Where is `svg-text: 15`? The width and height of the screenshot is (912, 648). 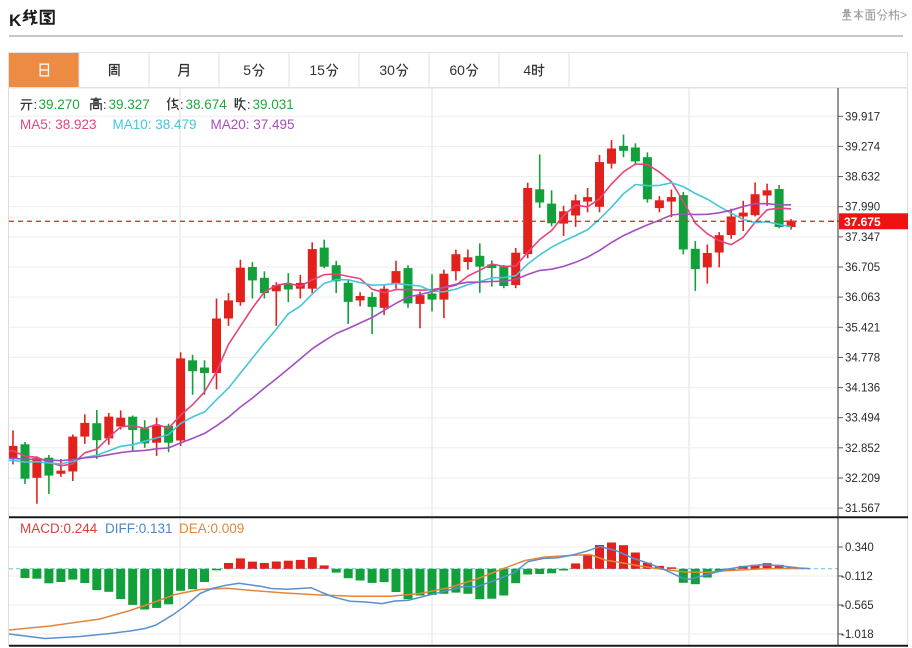
svg-text: 15 is located at coordinates (317, 70).